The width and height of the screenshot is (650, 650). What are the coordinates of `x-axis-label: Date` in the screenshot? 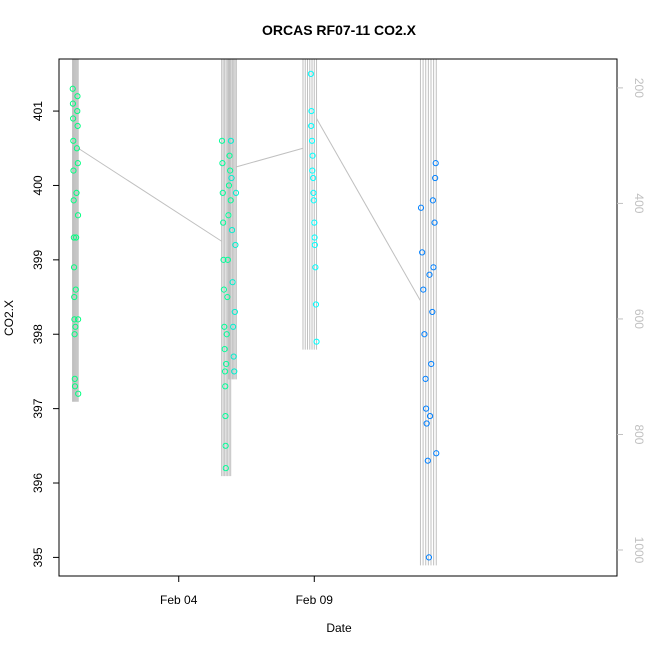 It's located at (339, 628).